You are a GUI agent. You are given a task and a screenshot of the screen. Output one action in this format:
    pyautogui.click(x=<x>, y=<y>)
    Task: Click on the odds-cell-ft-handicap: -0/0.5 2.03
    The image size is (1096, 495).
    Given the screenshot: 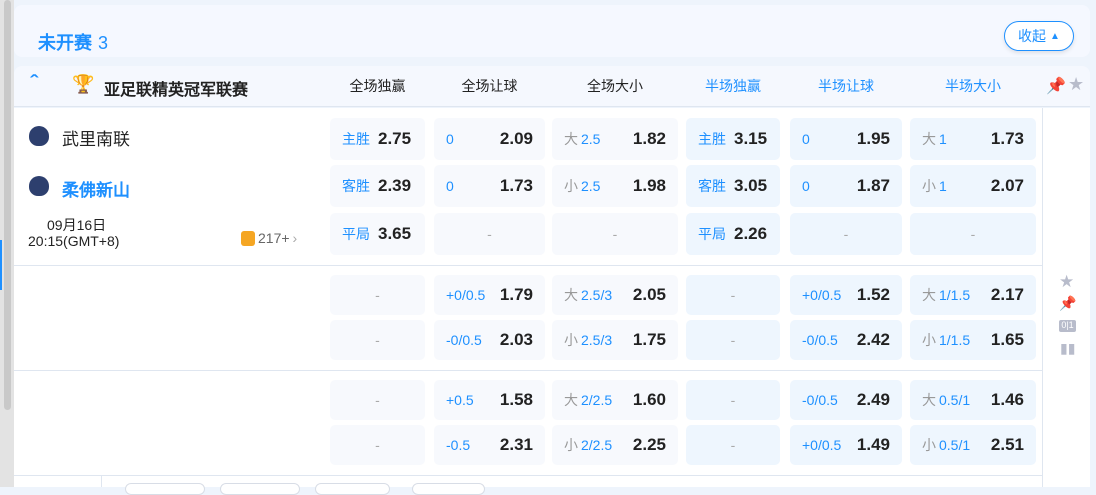 What is the action you would take?
    pyautogui.click(x=489, y=340)
    